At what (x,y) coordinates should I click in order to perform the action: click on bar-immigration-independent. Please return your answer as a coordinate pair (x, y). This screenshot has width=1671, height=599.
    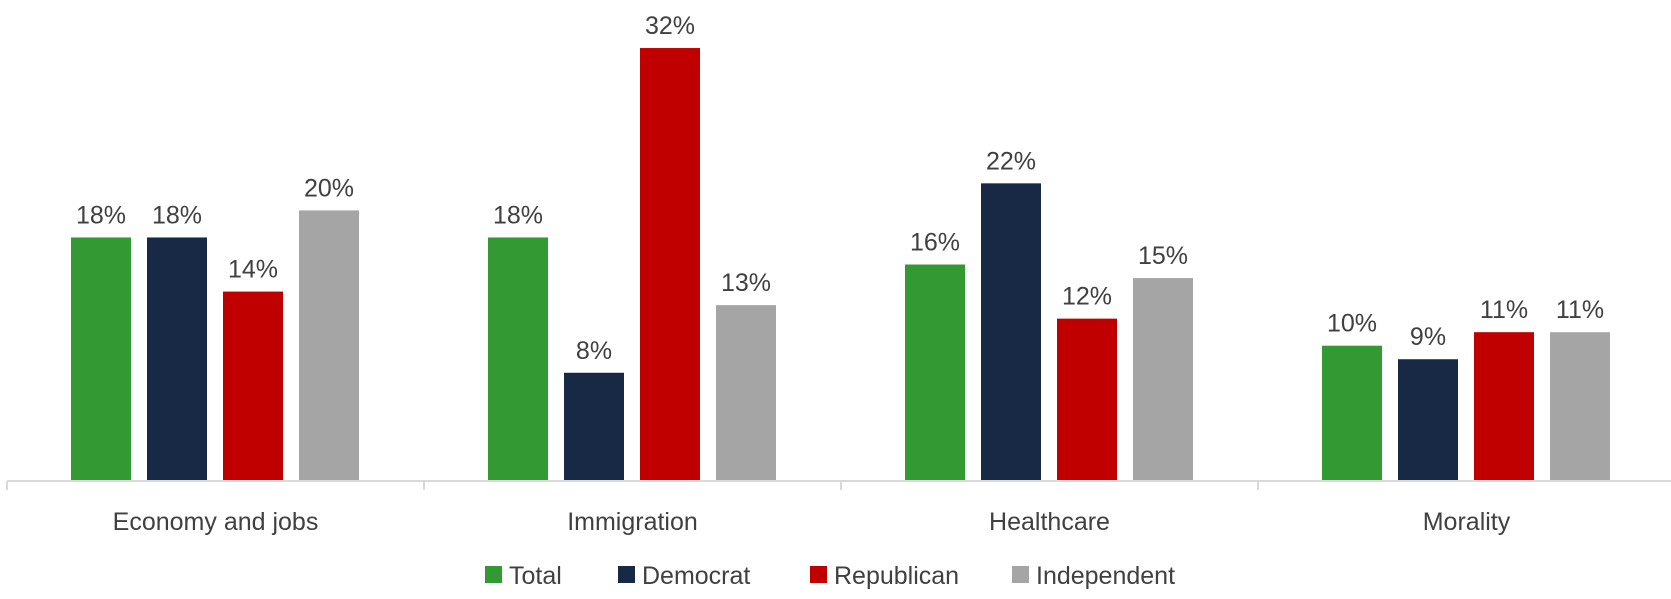
    Looking at the image, I should click on (746, 393).